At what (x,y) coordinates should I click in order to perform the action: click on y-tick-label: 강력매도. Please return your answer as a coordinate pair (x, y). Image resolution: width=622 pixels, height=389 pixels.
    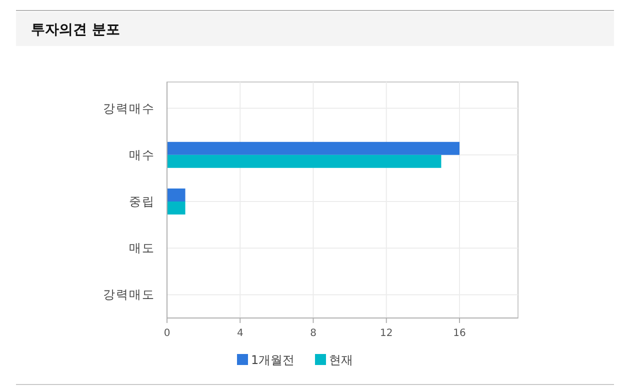
    Looking at the image, I should click on (129, 295).